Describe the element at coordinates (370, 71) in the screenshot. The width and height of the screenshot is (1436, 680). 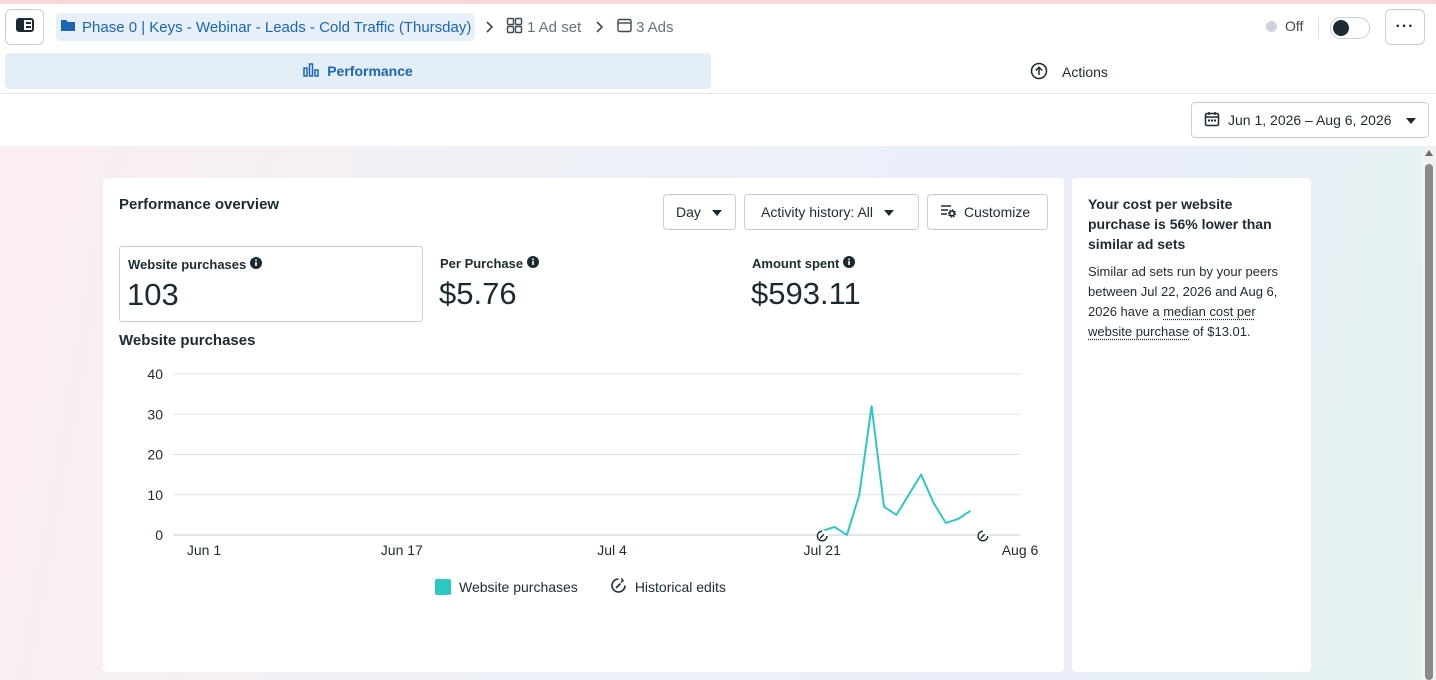
I see `tab-performance-label: Performance` at that location.